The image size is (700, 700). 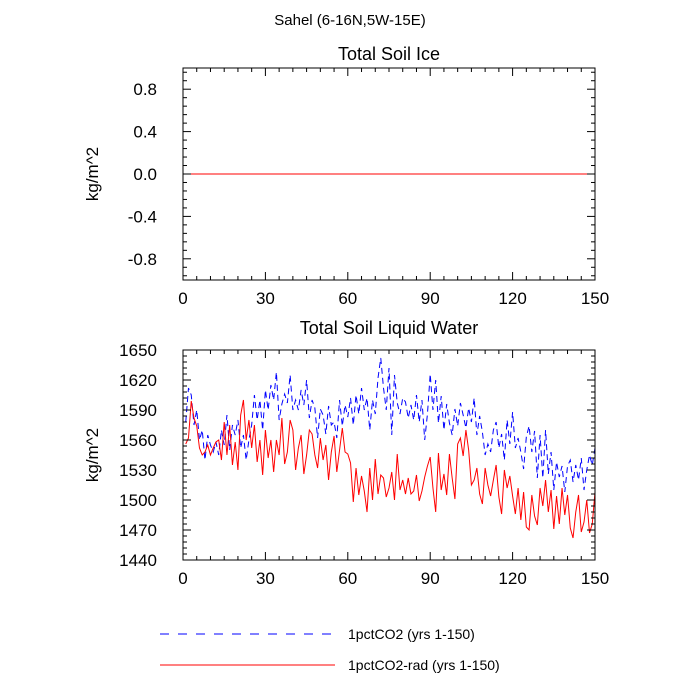 I want to click on y-tick-label: 1500, so click(x=138, y=500).